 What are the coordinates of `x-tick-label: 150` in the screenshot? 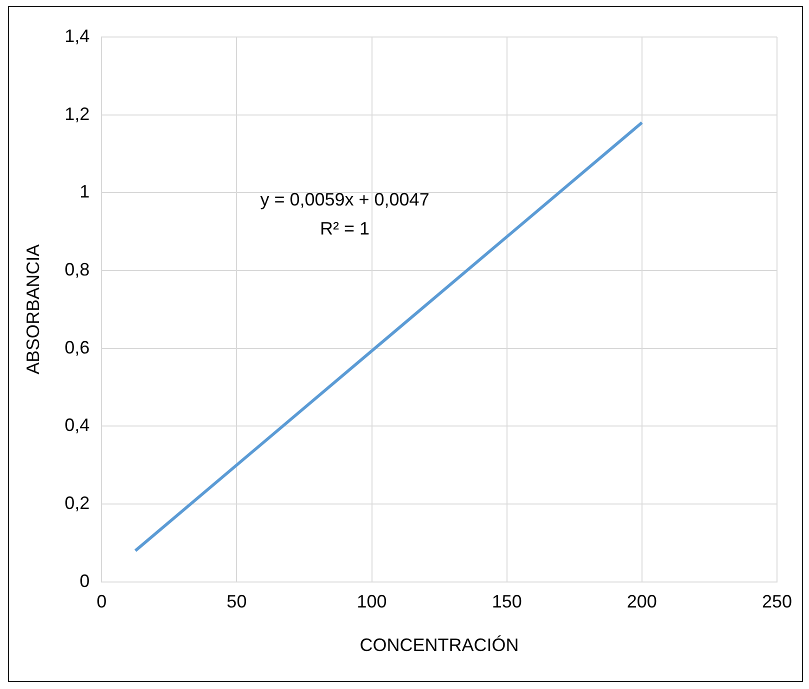 It's located at (507, 602).